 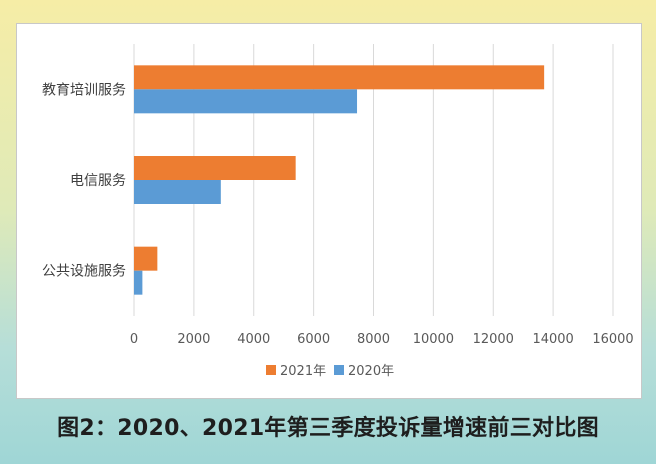 What do you see at coordinates (98, 181) in the screenshot?
I see `category-label: 电信服务` at bounding box center [98, 181].